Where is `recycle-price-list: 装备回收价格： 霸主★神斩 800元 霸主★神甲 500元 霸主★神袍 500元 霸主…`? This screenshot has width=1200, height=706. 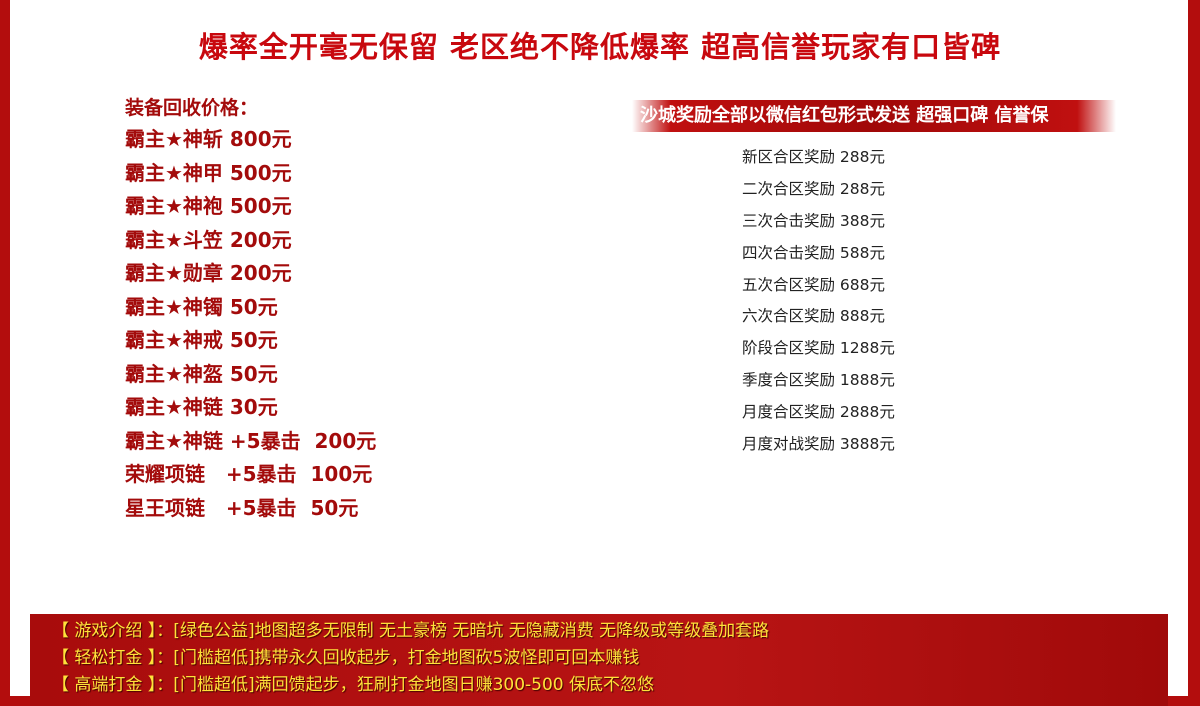 recycle-price-list: 装备回收价格： 霸主★神斩 800元 霸主★神甲 500元 霸主★神袍 500元 霸主… is located at coordinates (250, 309).